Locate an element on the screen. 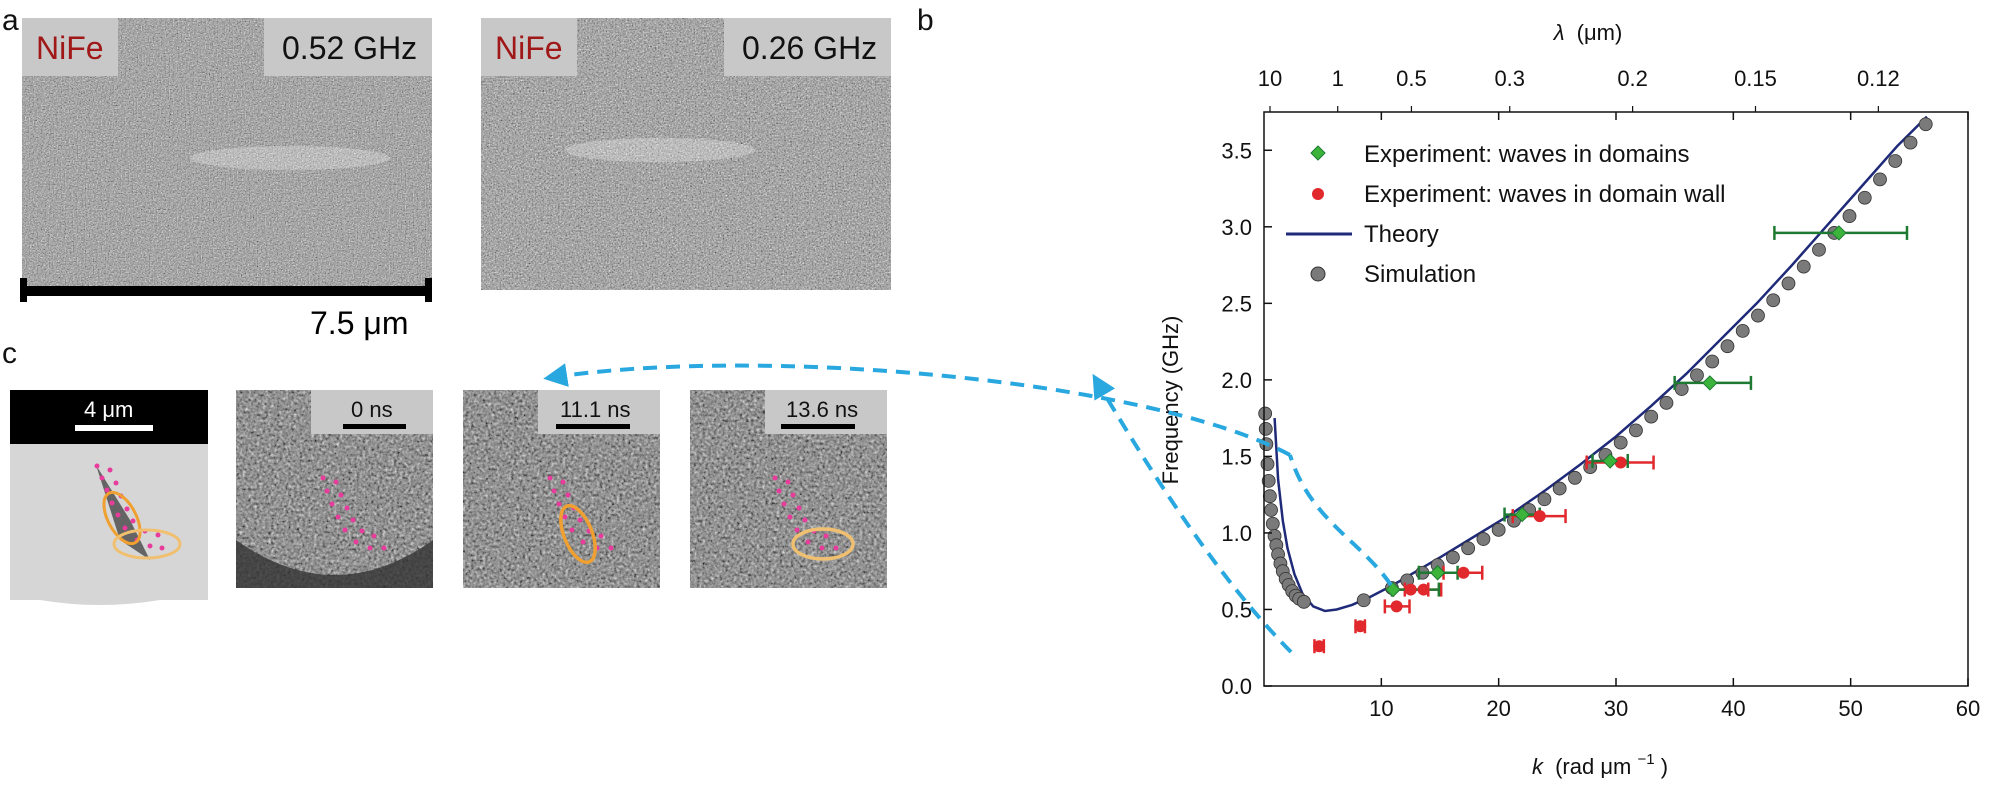  x-tick-label: 30 is located at coordinates (1616, 708).